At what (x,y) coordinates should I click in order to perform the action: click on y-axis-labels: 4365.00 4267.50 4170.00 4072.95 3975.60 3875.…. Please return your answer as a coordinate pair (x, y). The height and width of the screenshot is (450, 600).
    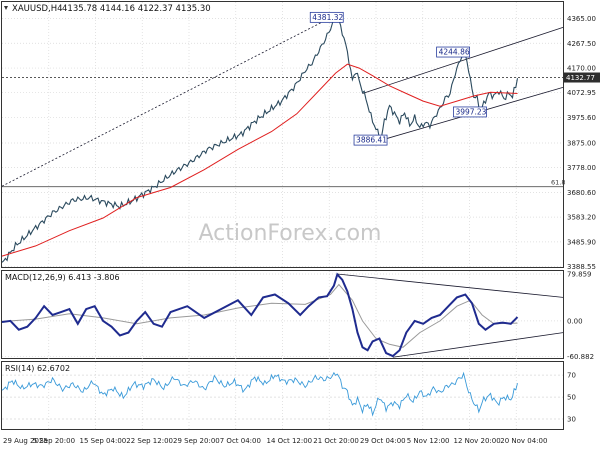
    Looking at the image, I should click on (581, 219).